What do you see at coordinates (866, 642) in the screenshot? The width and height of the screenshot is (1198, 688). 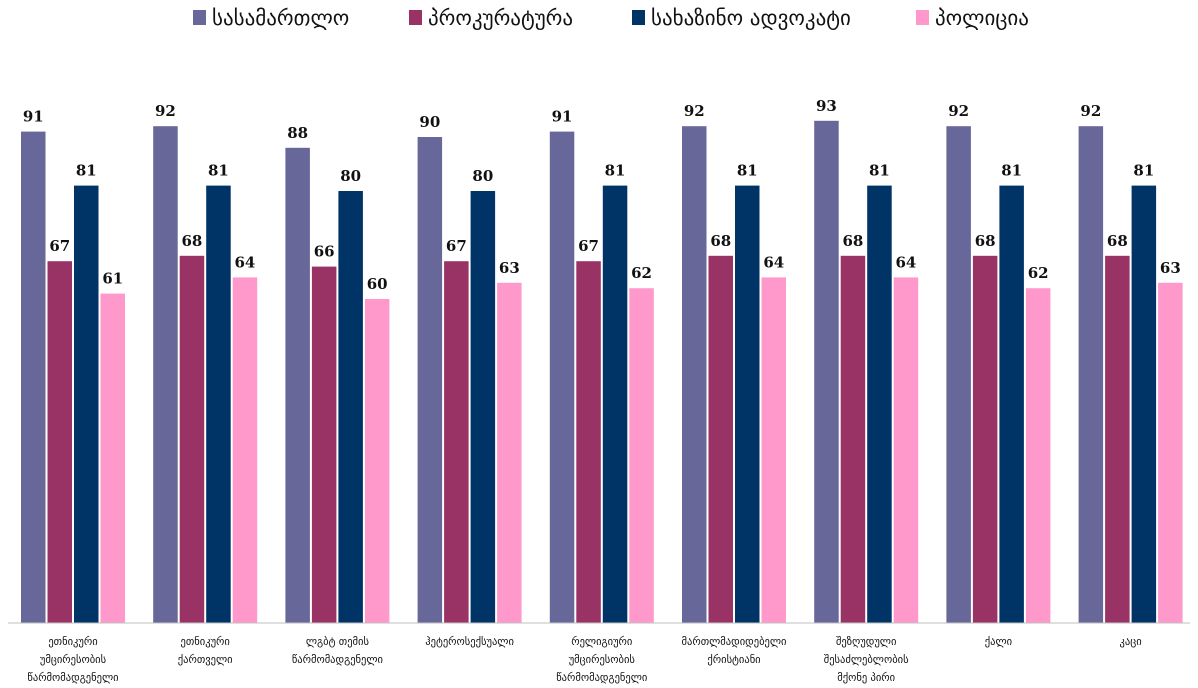 I see `category-label: შეზღუდული` at bounding box center [866, 642].